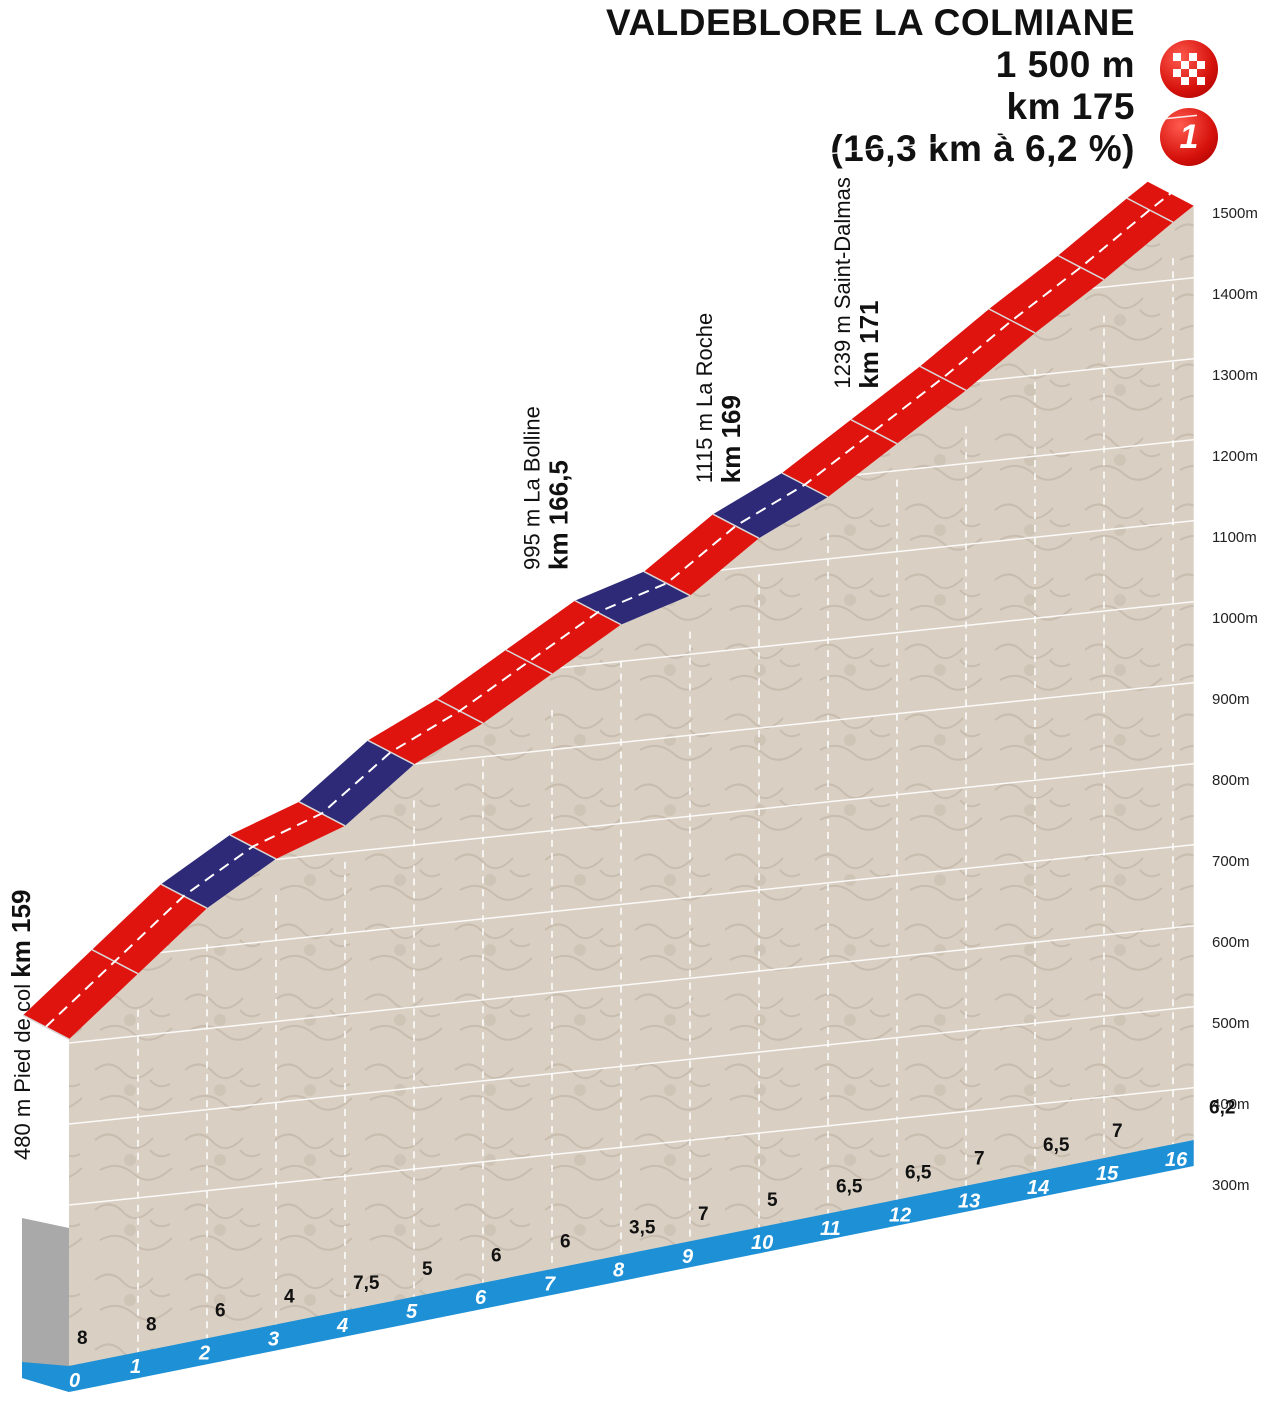  Describe the element at coordinates (204, 1353) in the screenshot. I see `x-tick-label: 2` at that location.